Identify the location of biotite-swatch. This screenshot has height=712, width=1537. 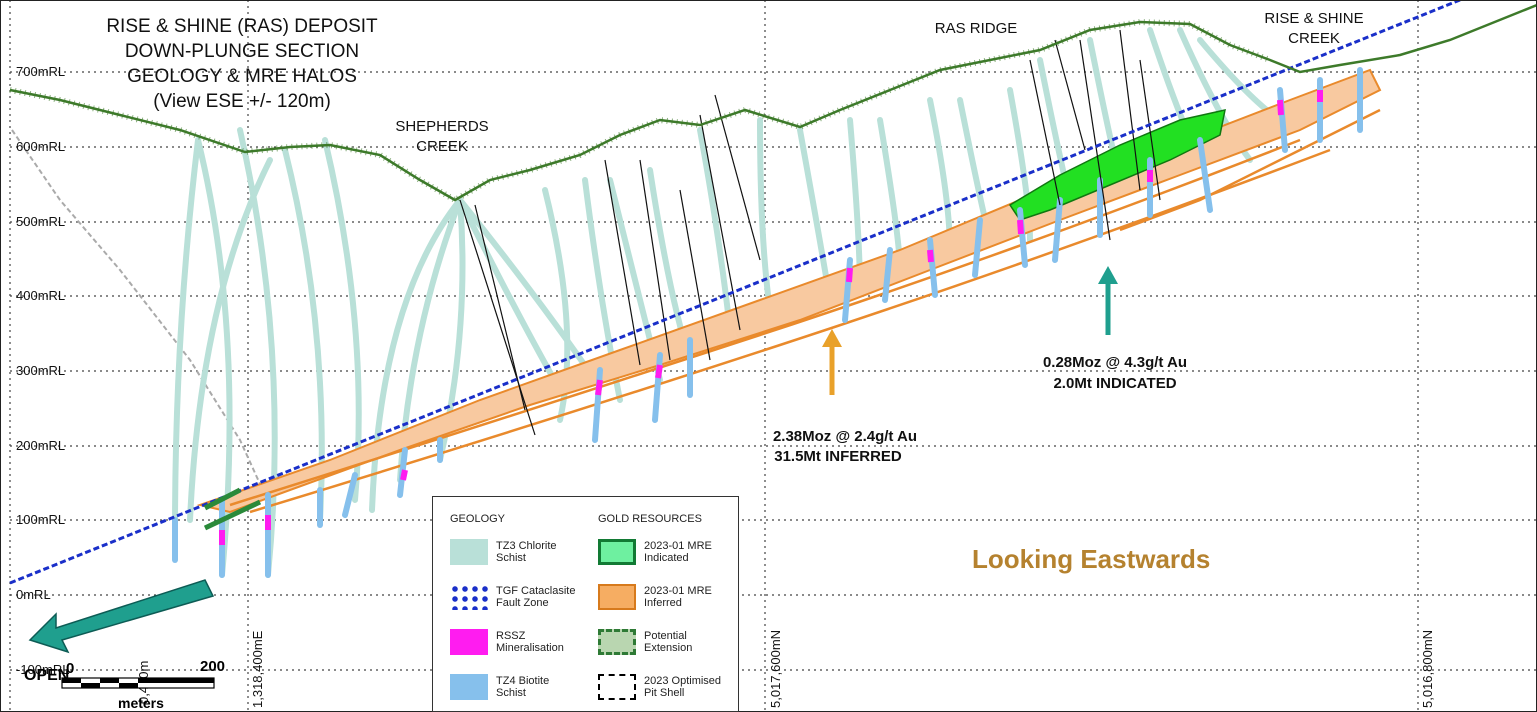
(469, 687).